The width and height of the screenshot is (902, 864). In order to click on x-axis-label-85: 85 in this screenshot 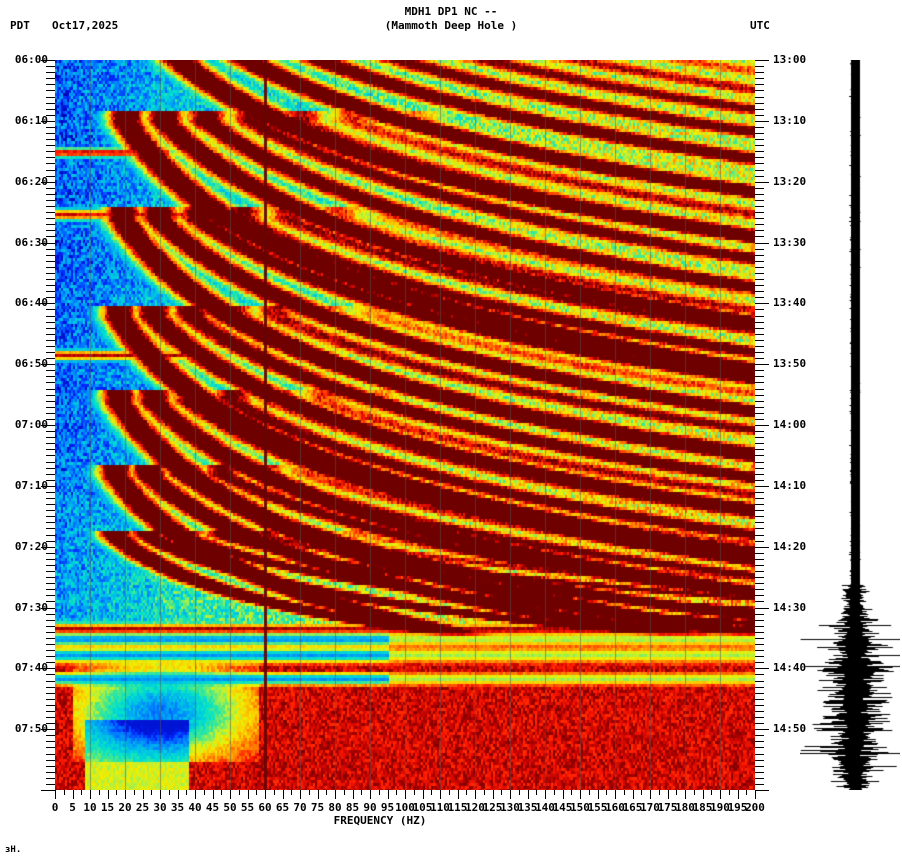, I will do `click(352, 807)`.